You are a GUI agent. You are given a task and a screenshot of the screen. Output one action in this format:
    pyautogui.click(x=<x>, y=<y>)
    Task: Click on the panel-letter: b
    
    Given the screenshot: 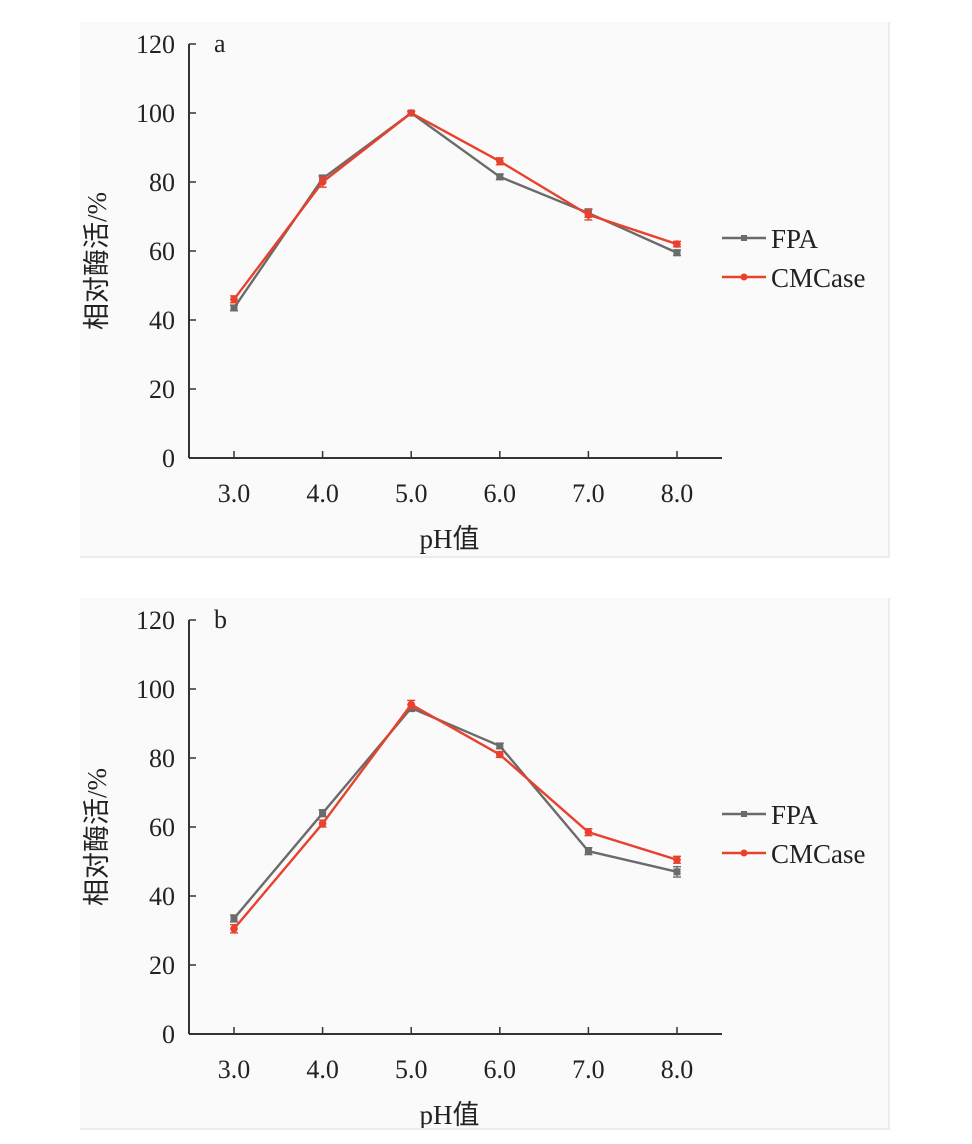 What is the action you would take?
    pyautogui.click(x=220, y=619)
    